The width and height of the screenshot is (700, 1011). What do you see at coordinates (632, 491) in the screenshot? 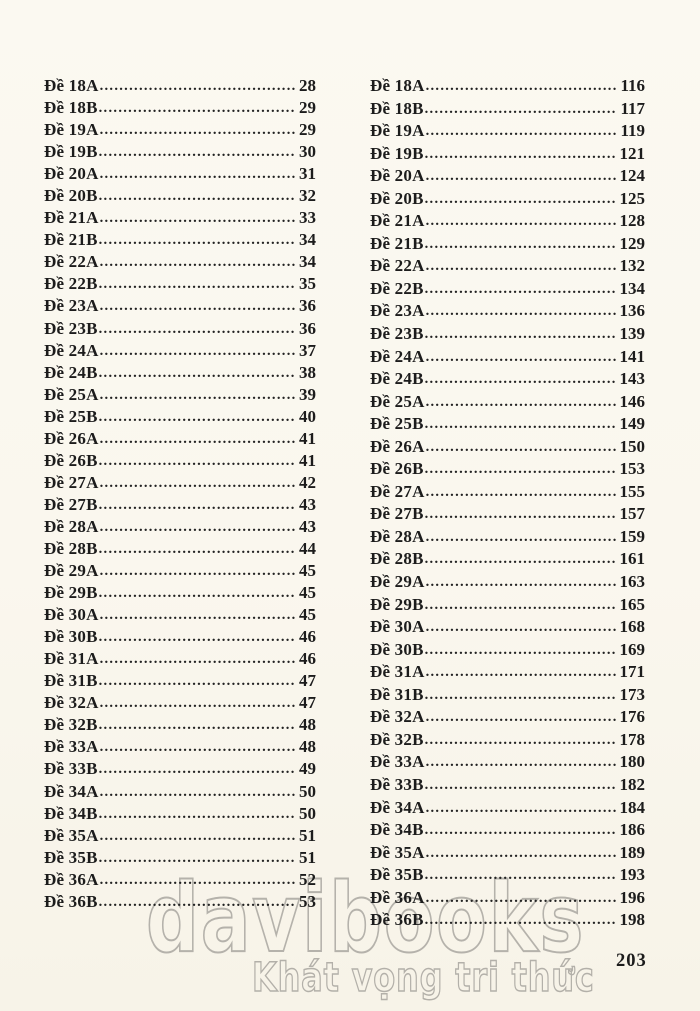
I see `toc-entry-page-number: 155` at bounding box center [632, 491].